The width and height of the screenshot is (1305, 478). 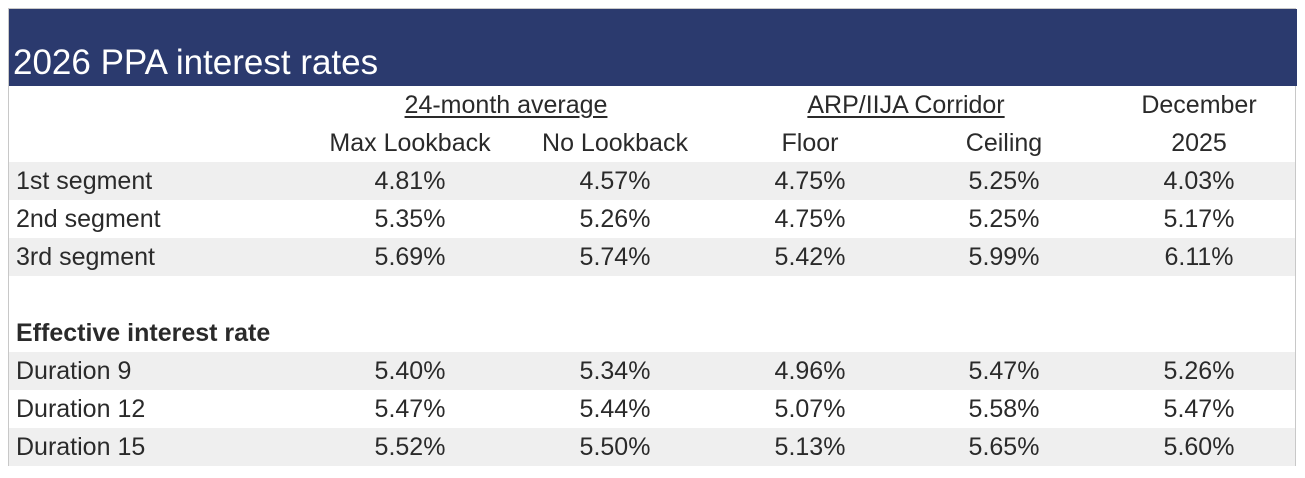 What do you see at coordinates (1004, 409) in the screenshot?
I see `rate-cell: 5.58%` at bounding box center [1004, 409].